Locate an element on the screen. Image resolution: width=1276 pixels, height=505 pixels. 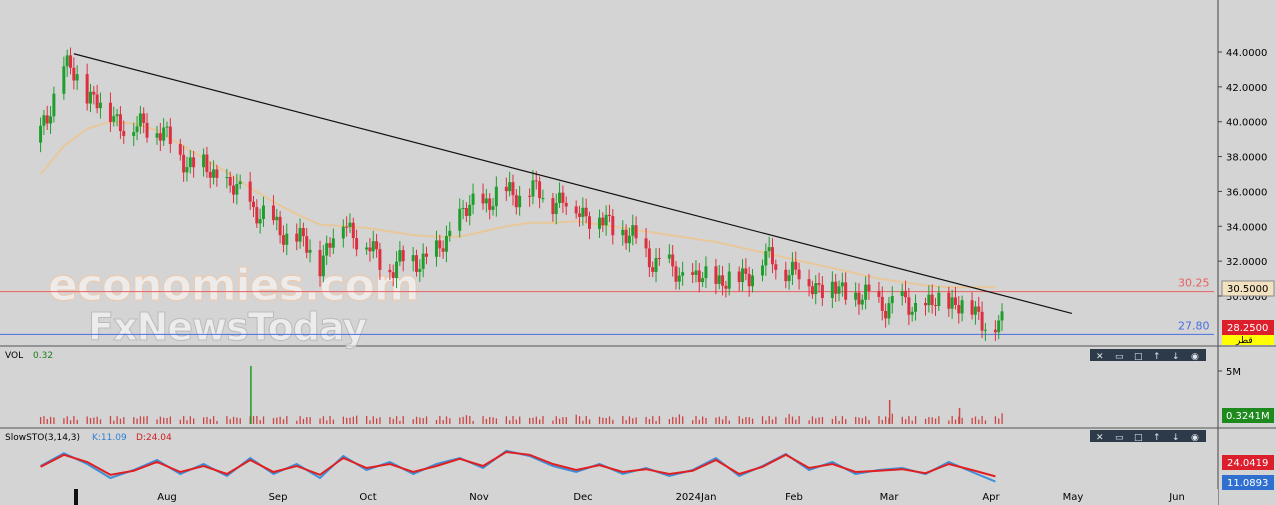
volume-panel-controls: ✕ ▭ □ ↑ ↓ ◉ is located at coordinates (1148, 355).